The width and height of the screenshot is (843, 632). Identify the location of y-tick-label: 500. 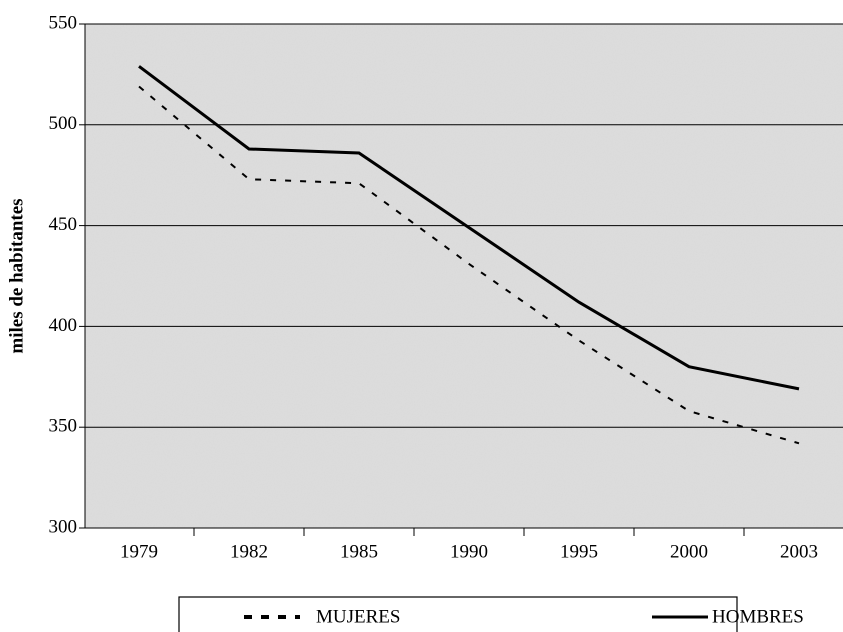
(63, 123).